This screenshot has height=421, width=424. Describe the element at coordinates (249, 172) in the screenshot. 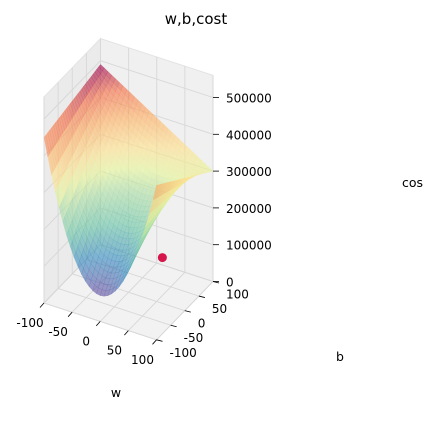

I see `z-tick-label: 300000` at that location.